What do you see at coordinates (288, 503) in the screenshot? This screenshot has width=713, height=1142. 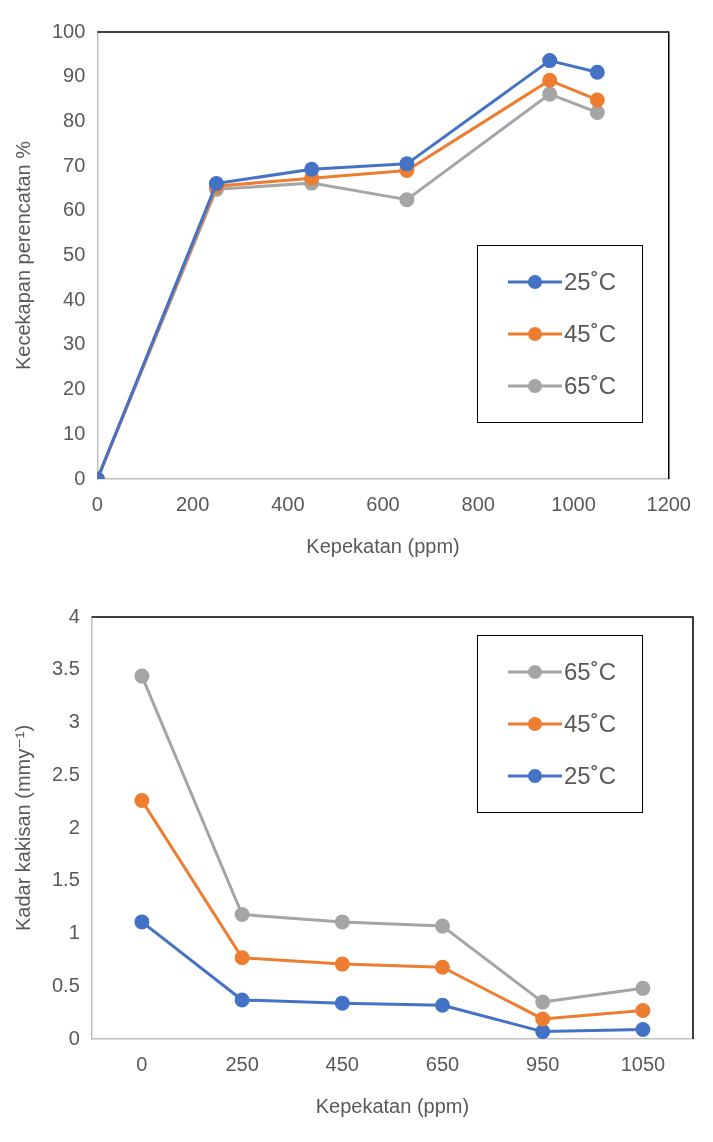 I see `x-tick-label: 400` at bounding box center [288, 503].